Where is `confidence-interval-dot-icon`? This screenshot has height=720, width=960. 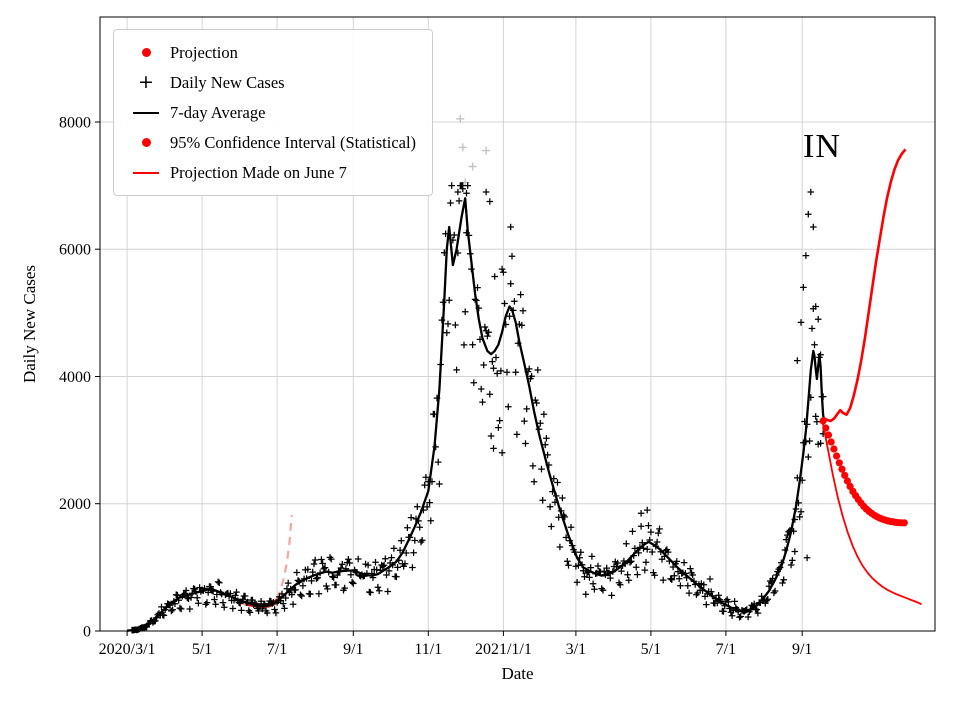 confidence-interval-dot-icon is located at coordinates (146, 142).